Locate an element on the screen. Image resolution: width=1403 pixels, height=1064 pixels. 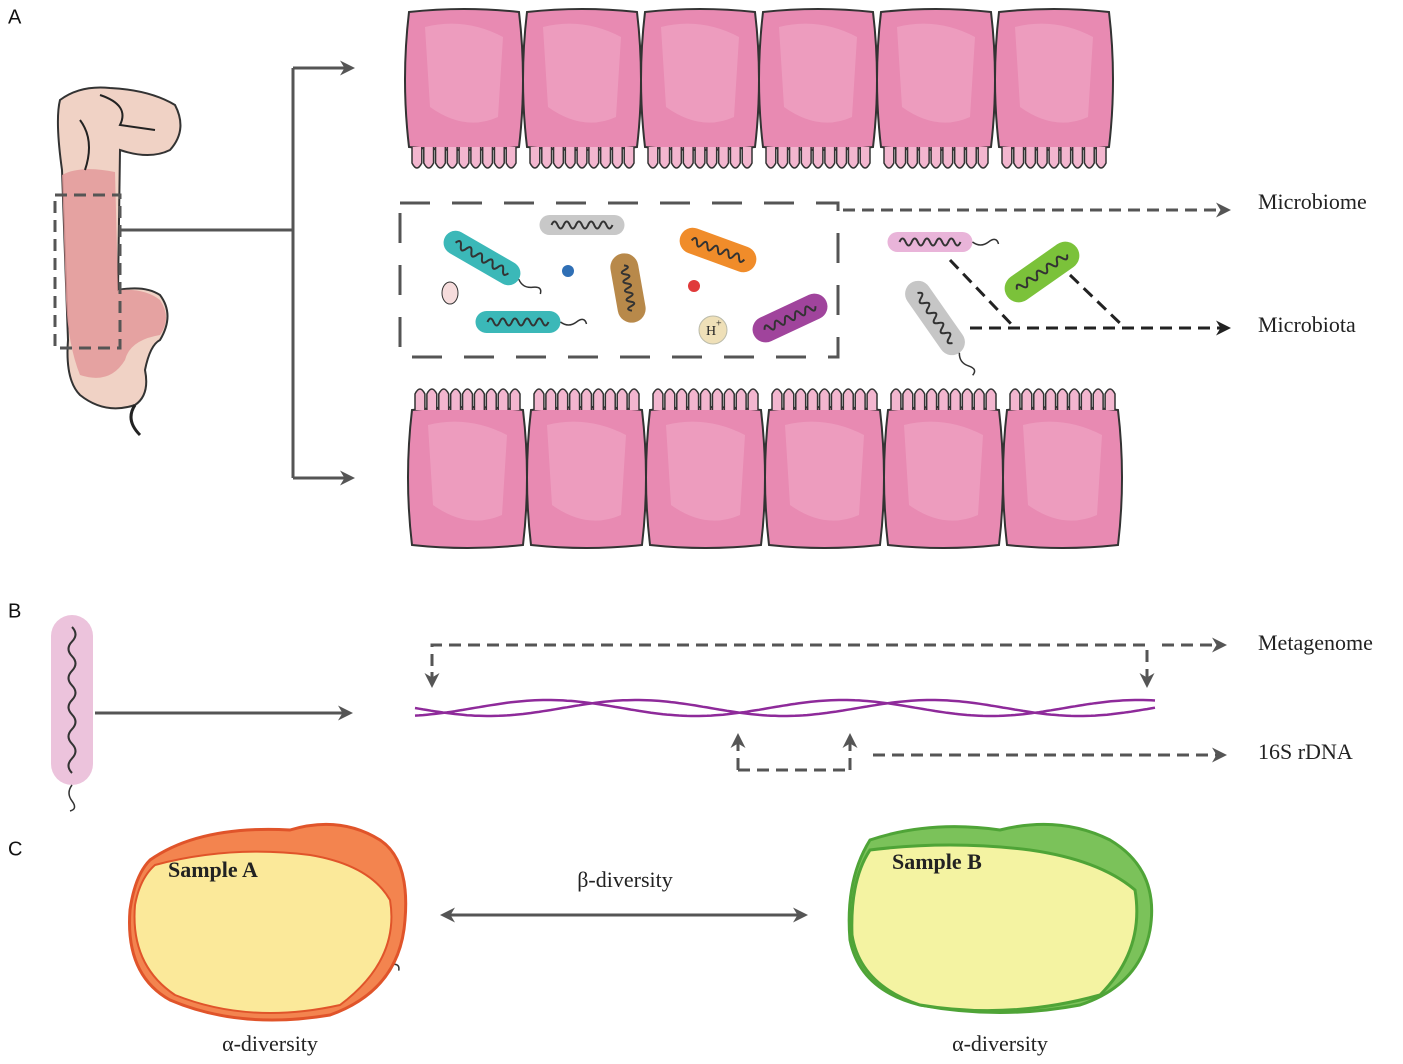
panel-label: C is located at coordinates (15, 849).